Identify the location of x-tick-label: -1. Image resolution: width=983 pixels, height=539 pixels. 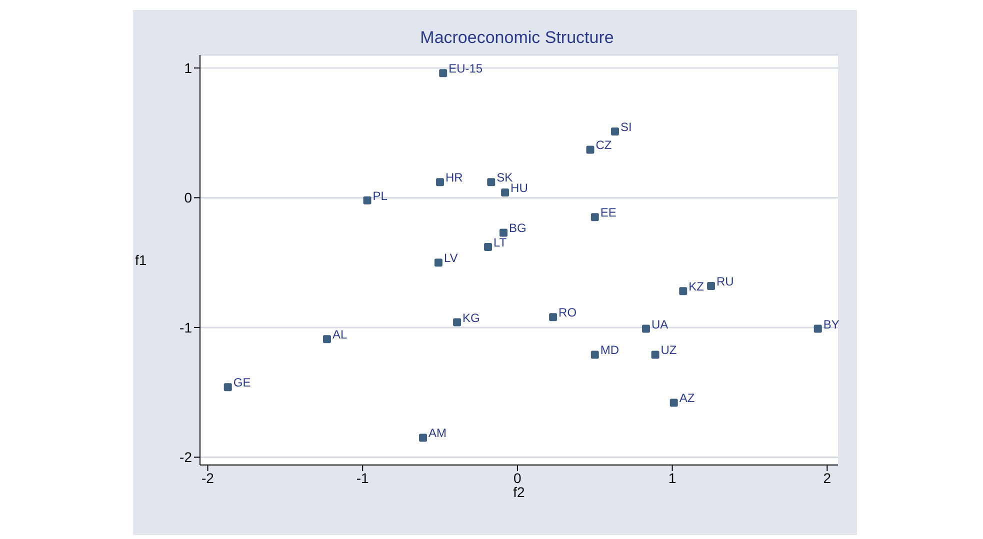
(363, 478).